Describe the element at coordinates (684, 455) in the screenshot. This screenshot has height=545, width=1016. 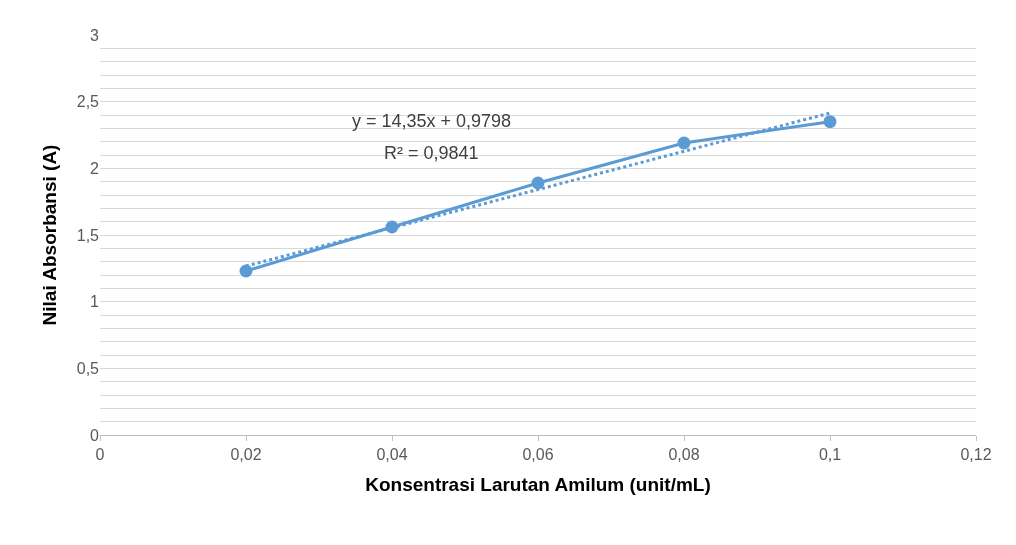
I see `x-tick-label: 0,08` at that location.